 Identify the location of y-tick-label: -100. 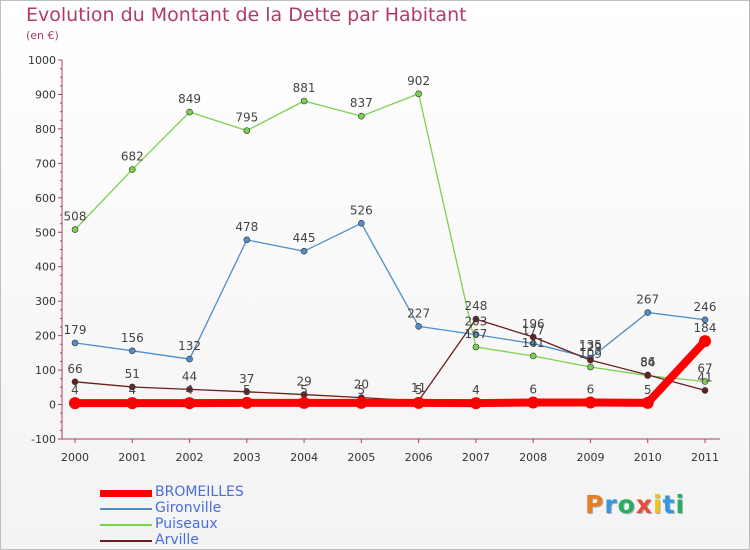
(43, 439).